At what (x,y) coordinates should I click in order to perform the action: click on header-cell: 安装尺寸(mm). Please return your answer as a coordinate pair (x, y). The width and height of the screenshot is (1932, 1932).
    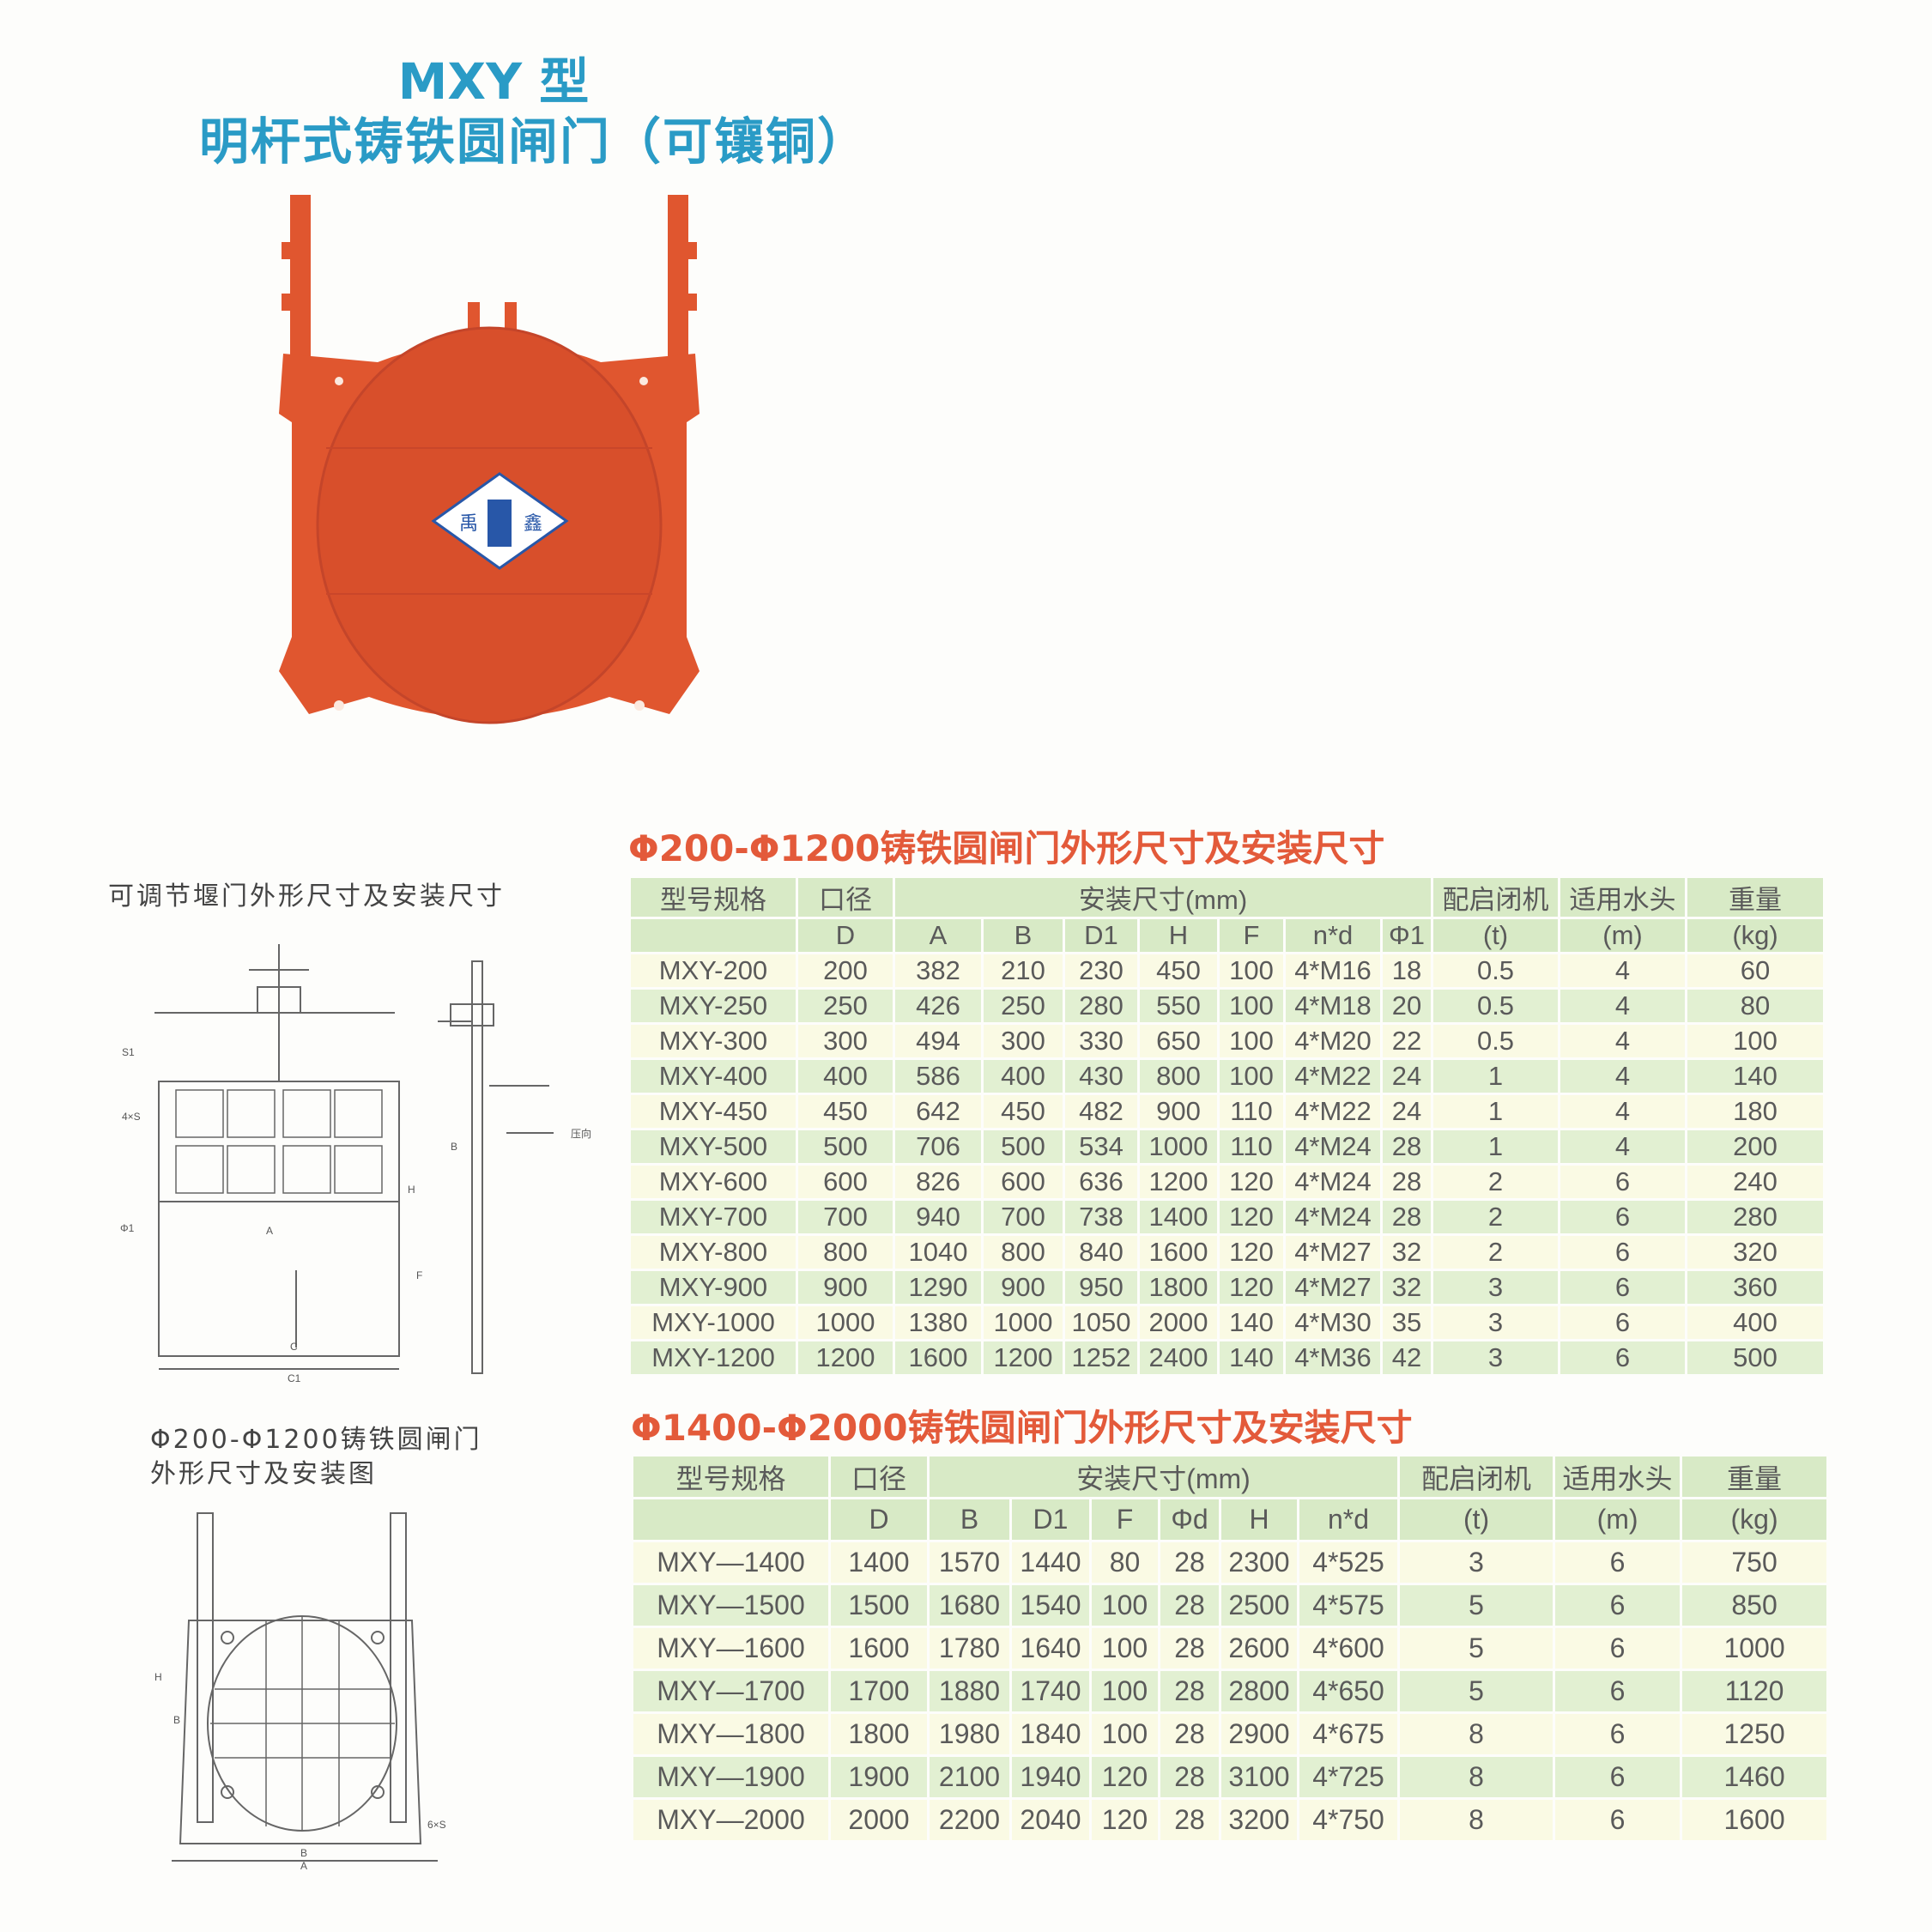
    Looking at the image, I should click on (1164, 1477).